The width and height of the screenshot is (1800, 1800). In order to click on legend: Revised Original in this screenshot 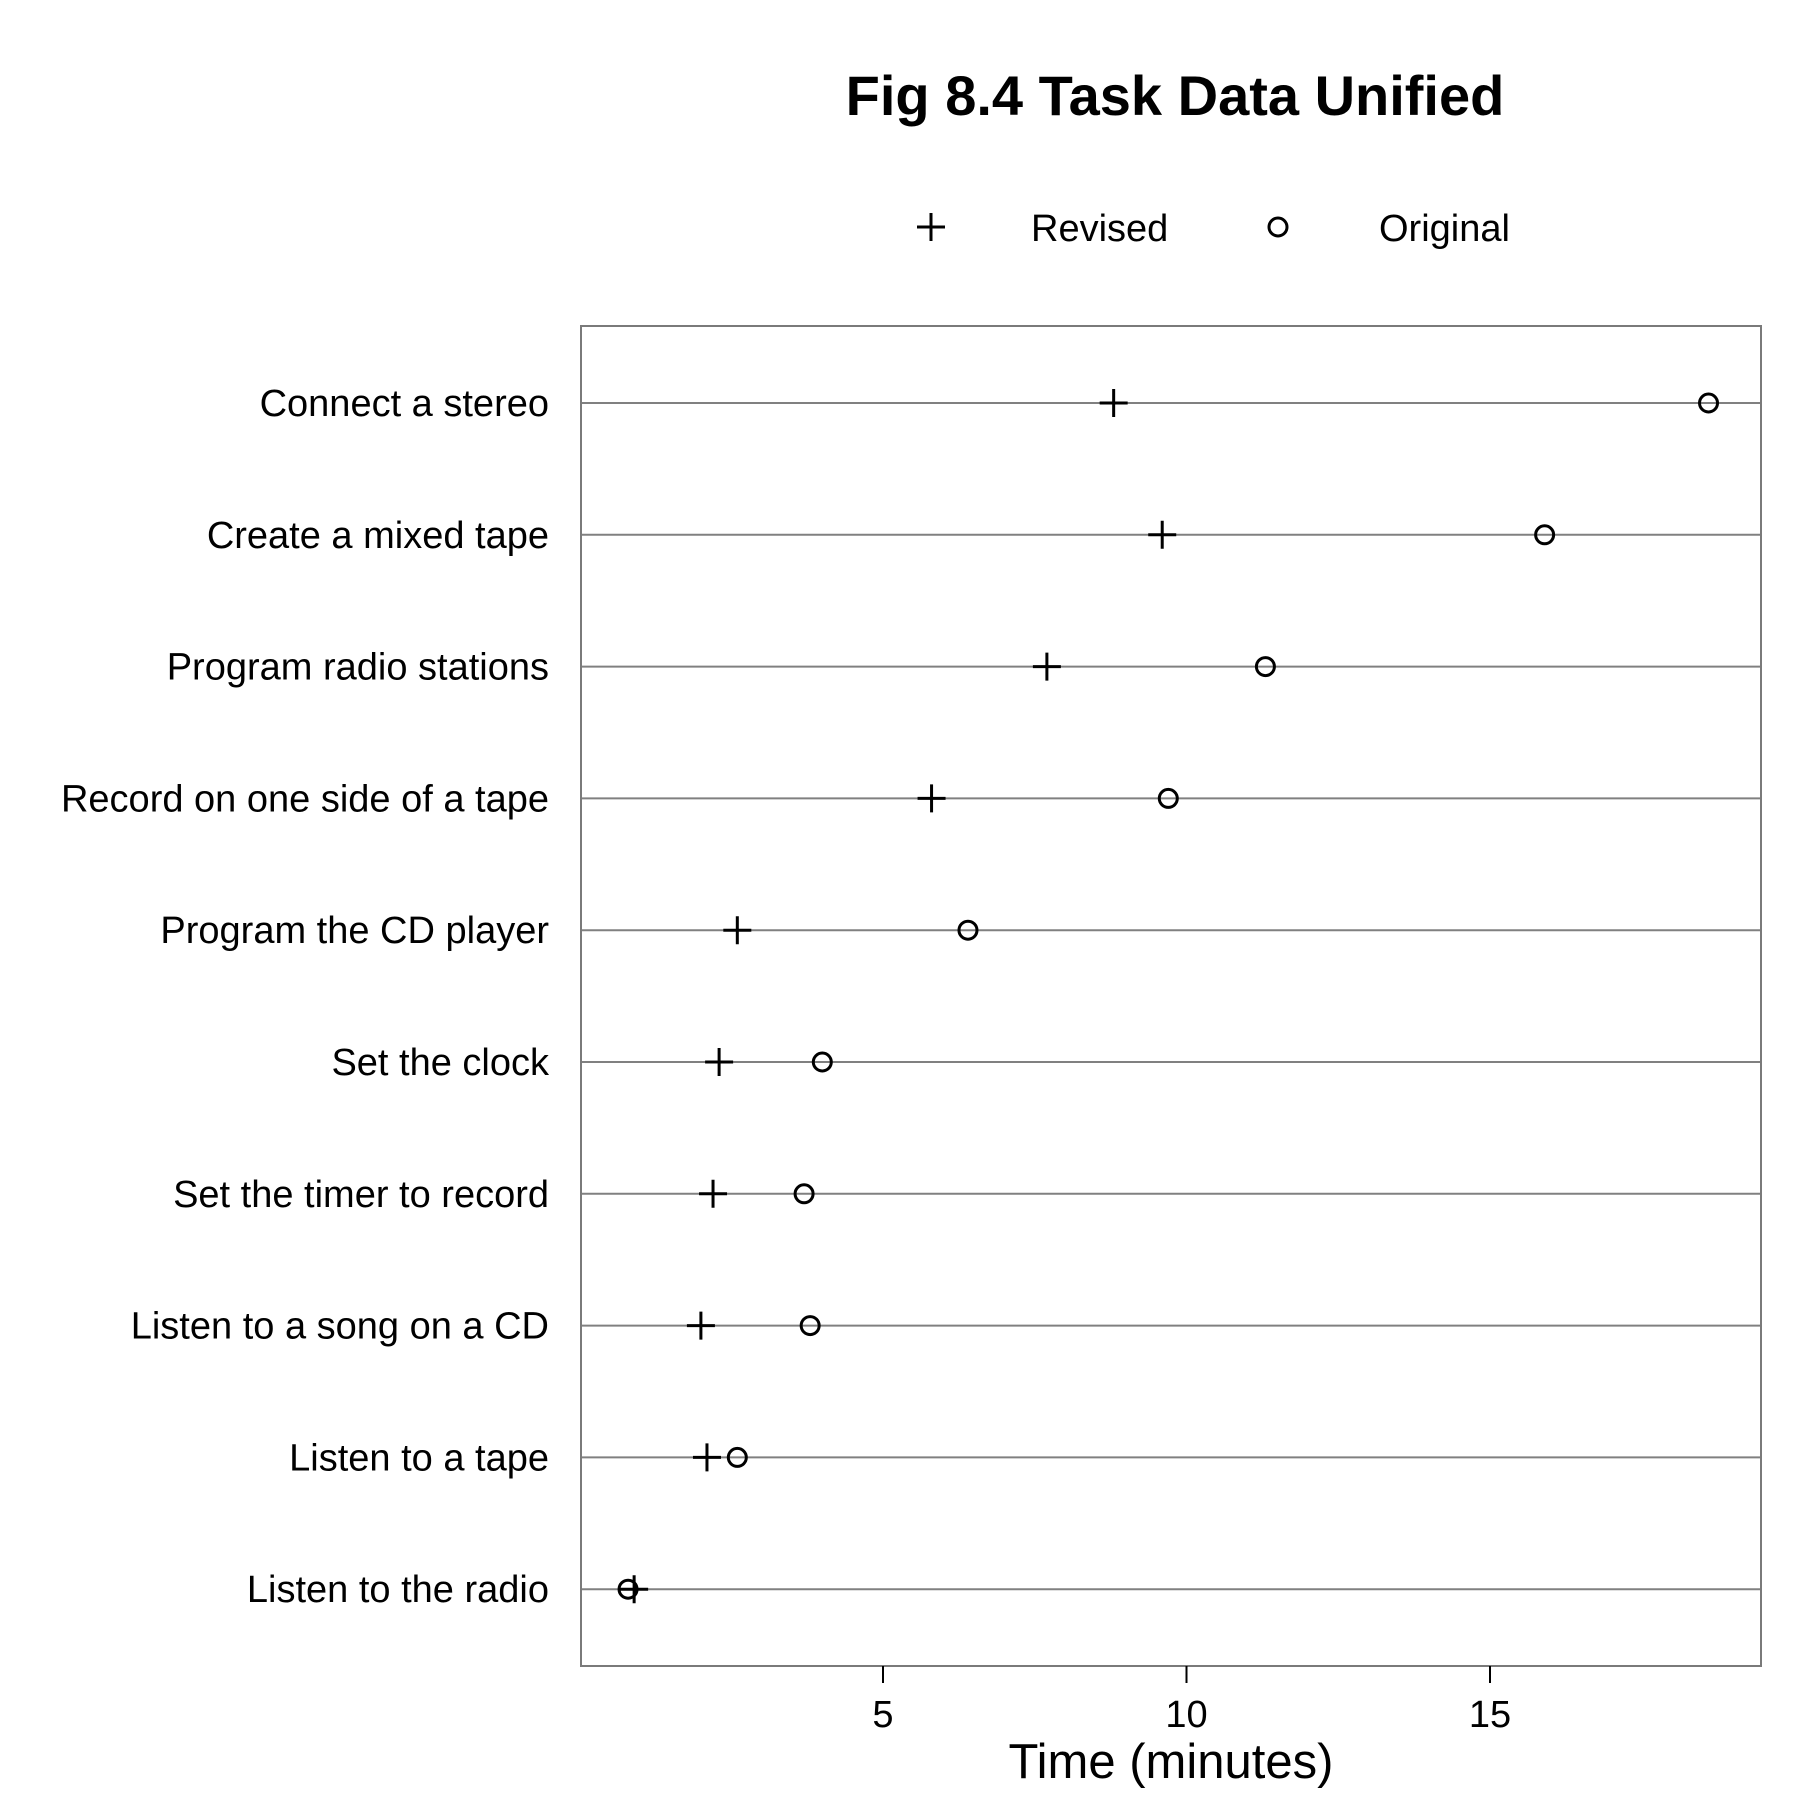, I will do `click(1213, 229)`.